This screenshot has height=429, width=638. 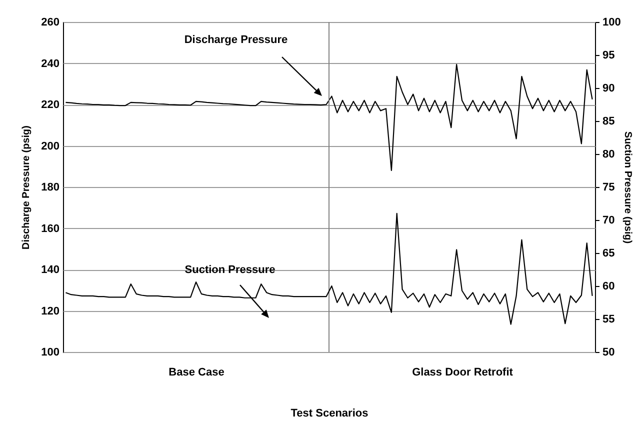 What do you see at coordinates (230, 270) in the screenshot?
I see `series-label: Suction Pressure` at bounding box center [230, 270].